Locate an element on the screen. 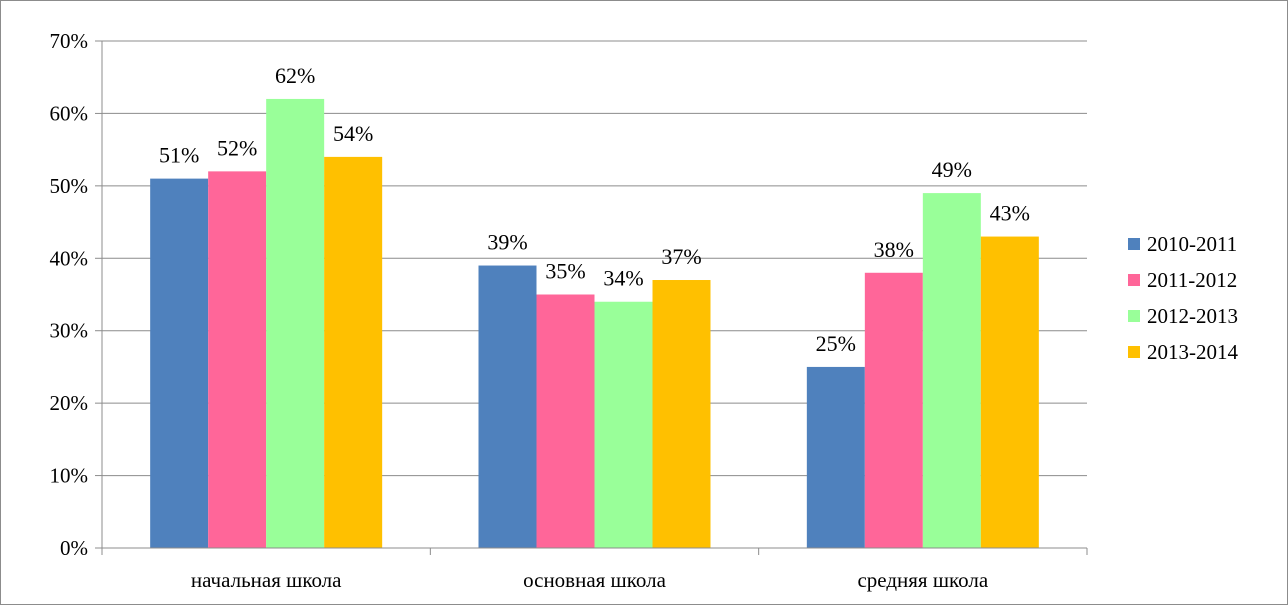  y-tick-label: 60% is located at coordinates (69, 113).